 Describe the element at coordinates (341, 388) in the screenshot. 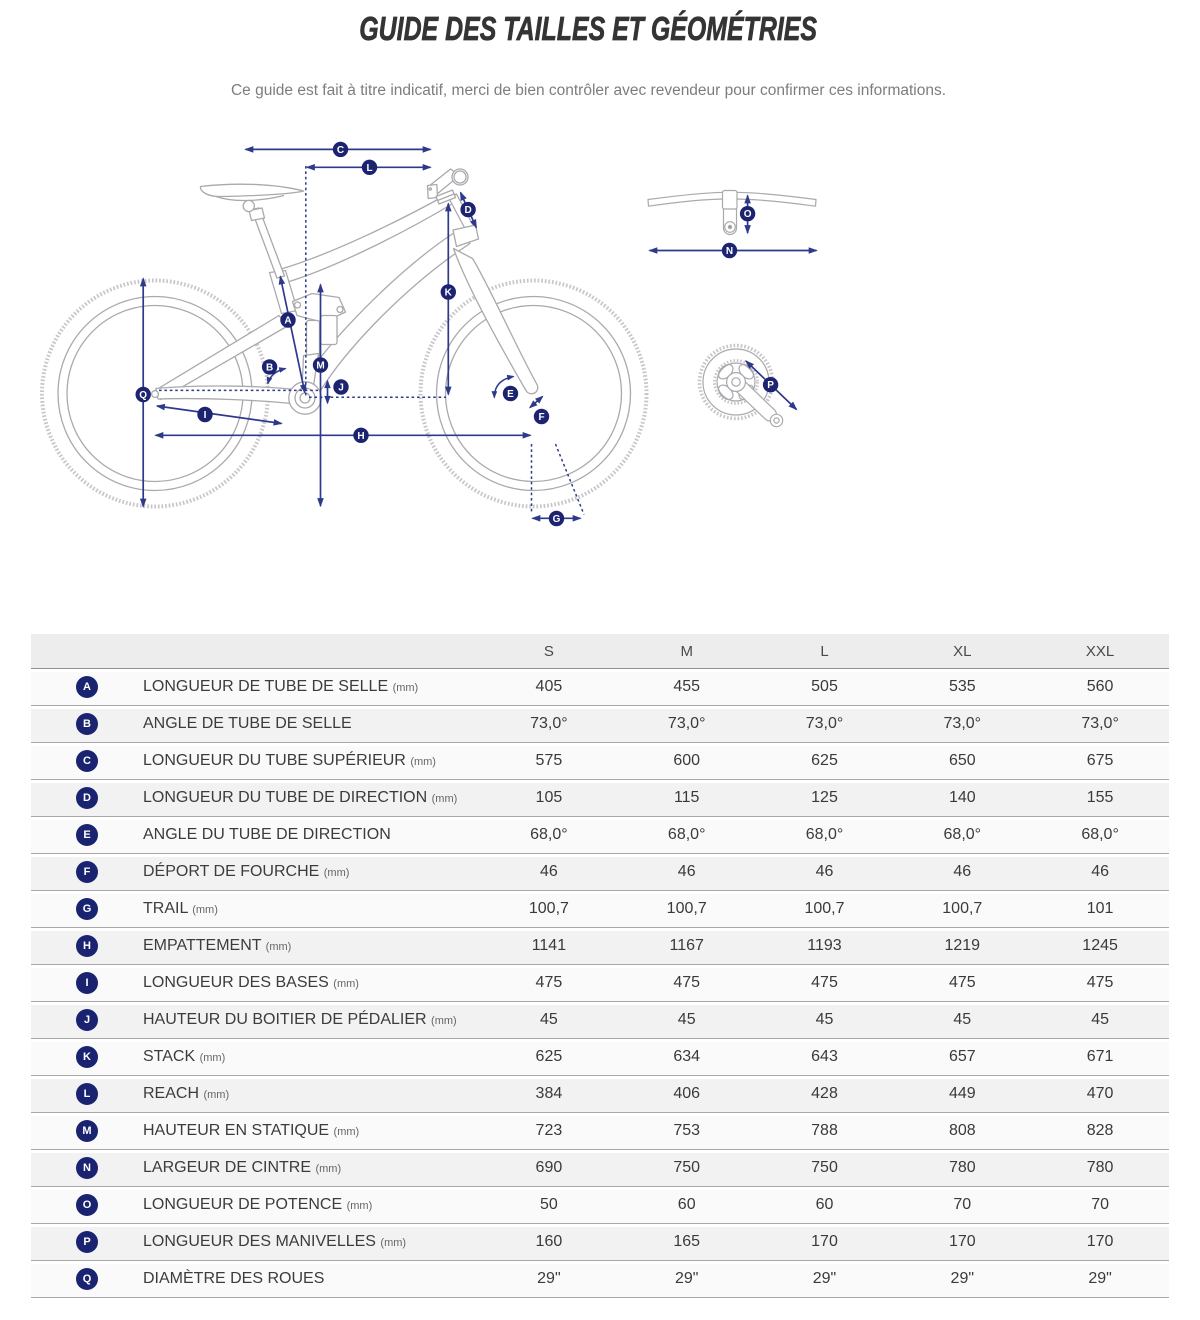

I see `svg-text: J` at that location.